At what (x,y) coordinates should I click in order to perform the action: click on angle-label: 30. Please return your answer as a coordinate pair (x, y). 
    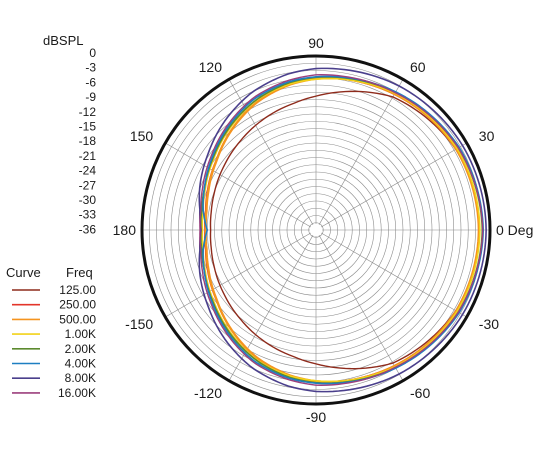
    Looking at the image, I should click on (487, 136).